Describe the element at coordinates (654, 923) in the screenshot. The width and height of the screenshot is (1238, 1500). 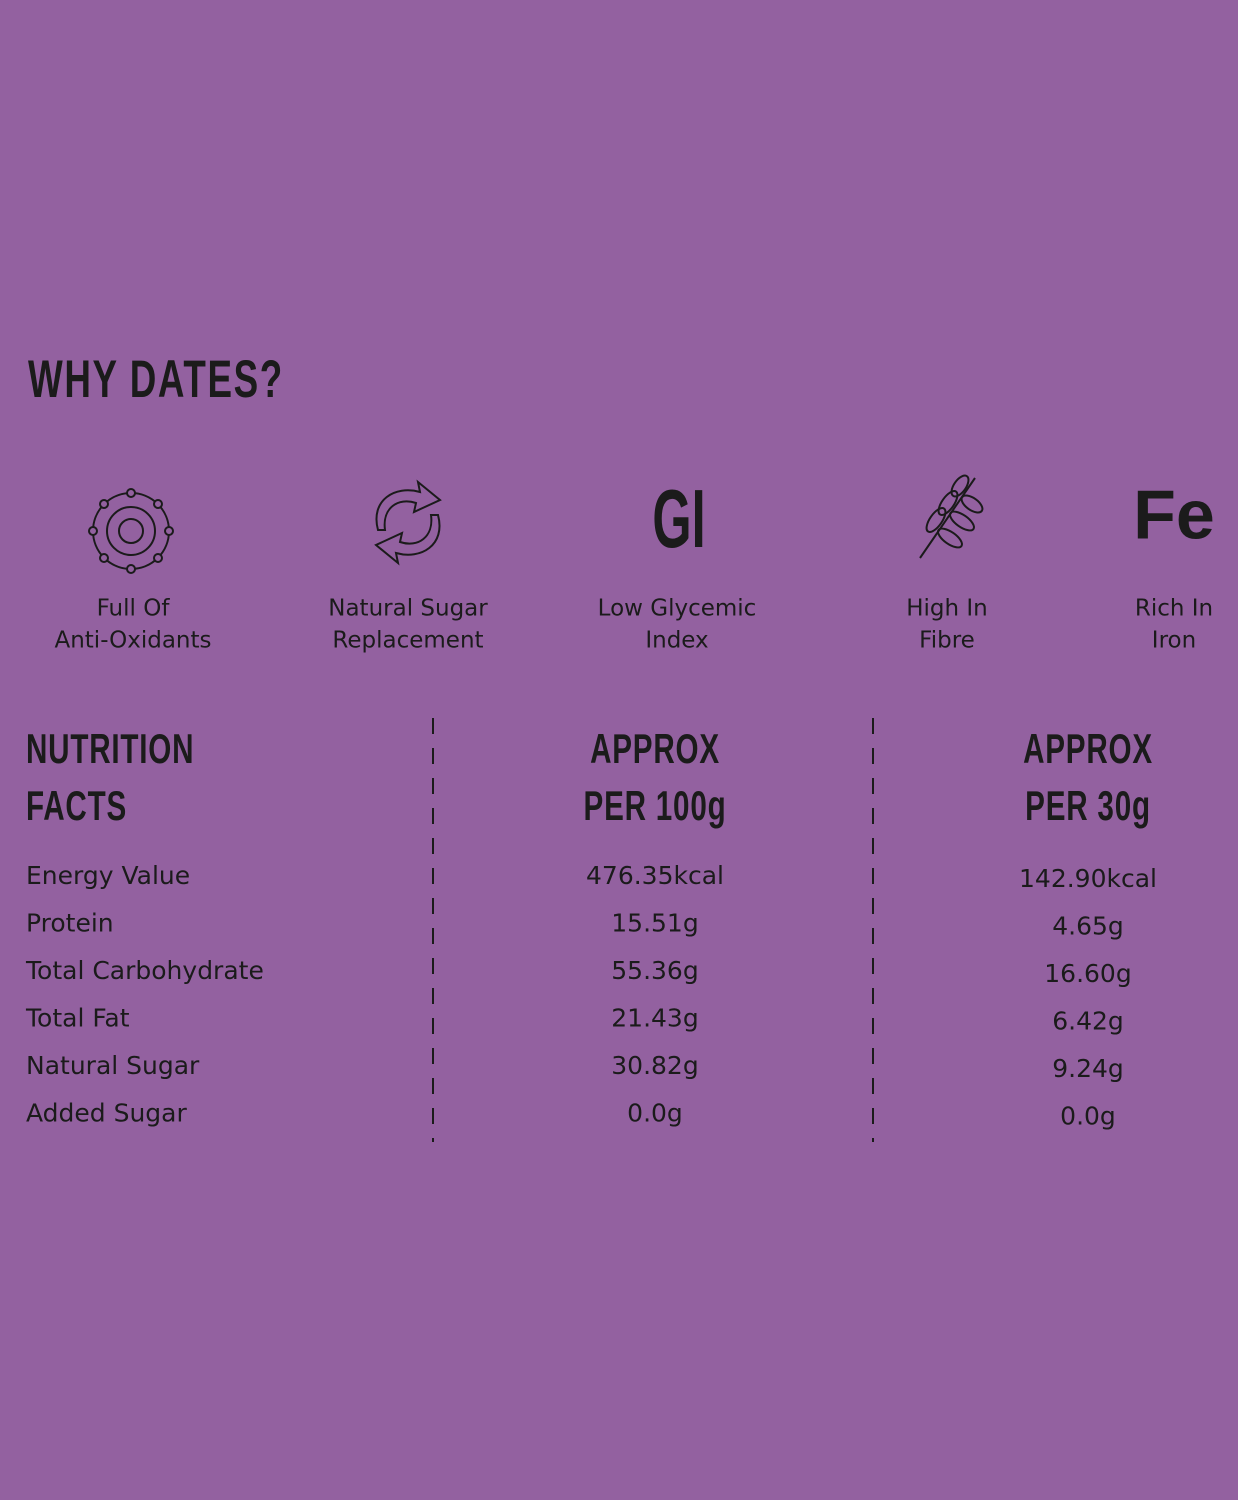
I see `row-value: 15.51g` at that location.